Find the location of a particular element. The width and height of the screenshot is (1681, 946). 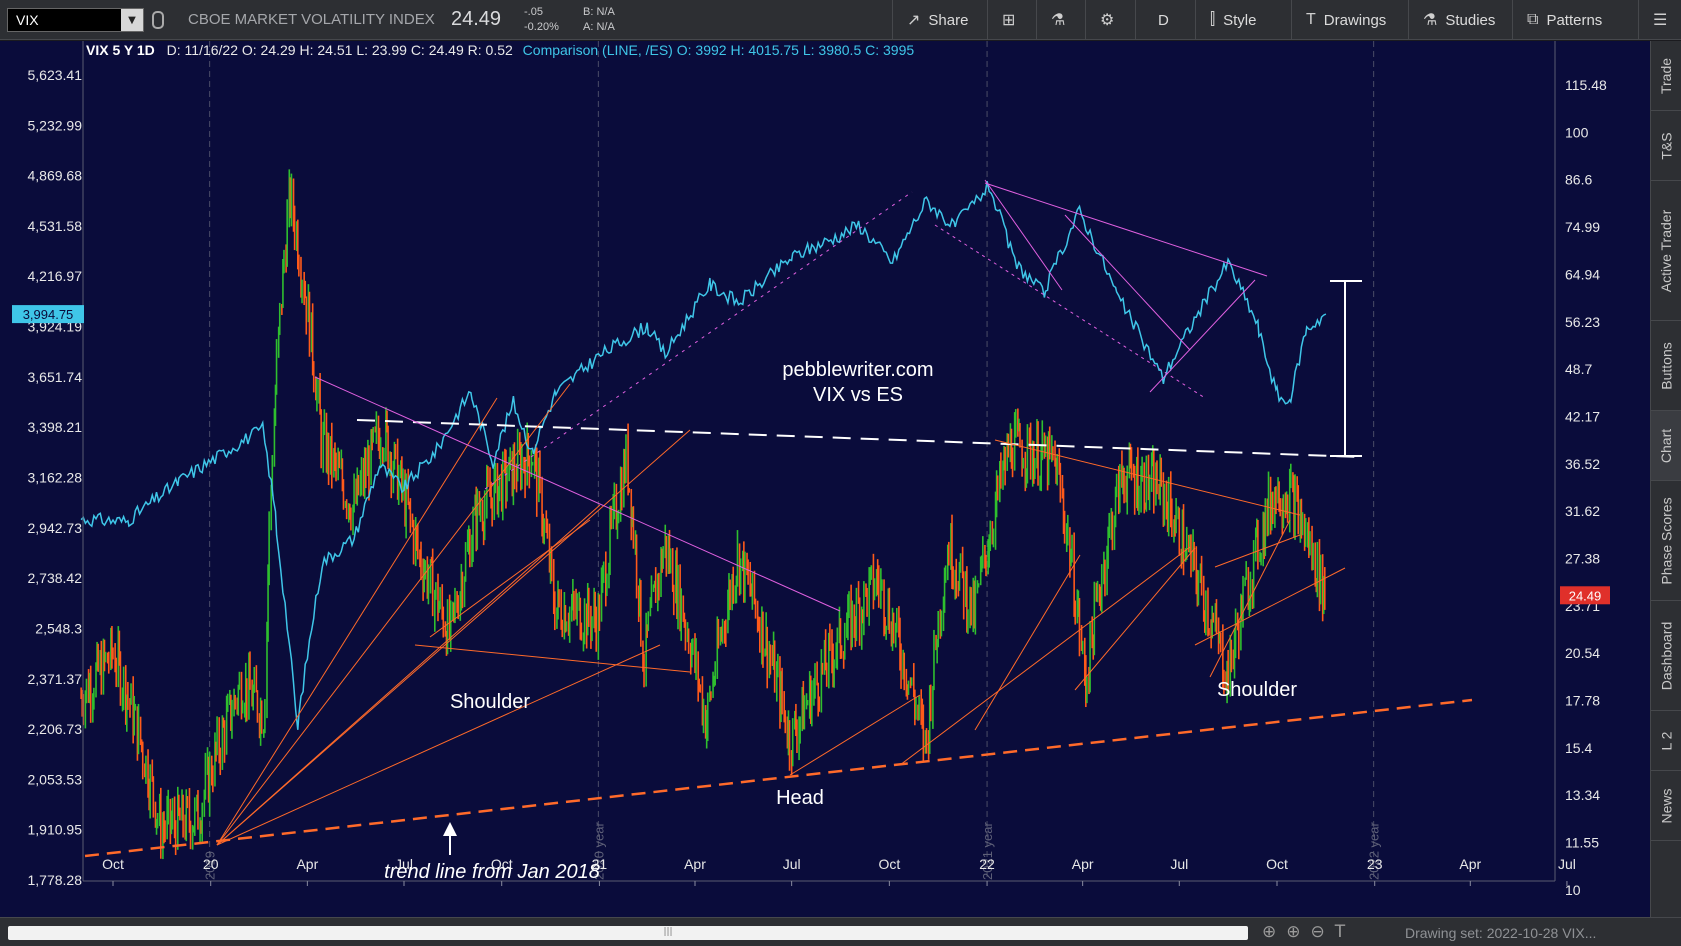

left-axis-tick-label: 1,910.95 is located at coordinates (55, 830).